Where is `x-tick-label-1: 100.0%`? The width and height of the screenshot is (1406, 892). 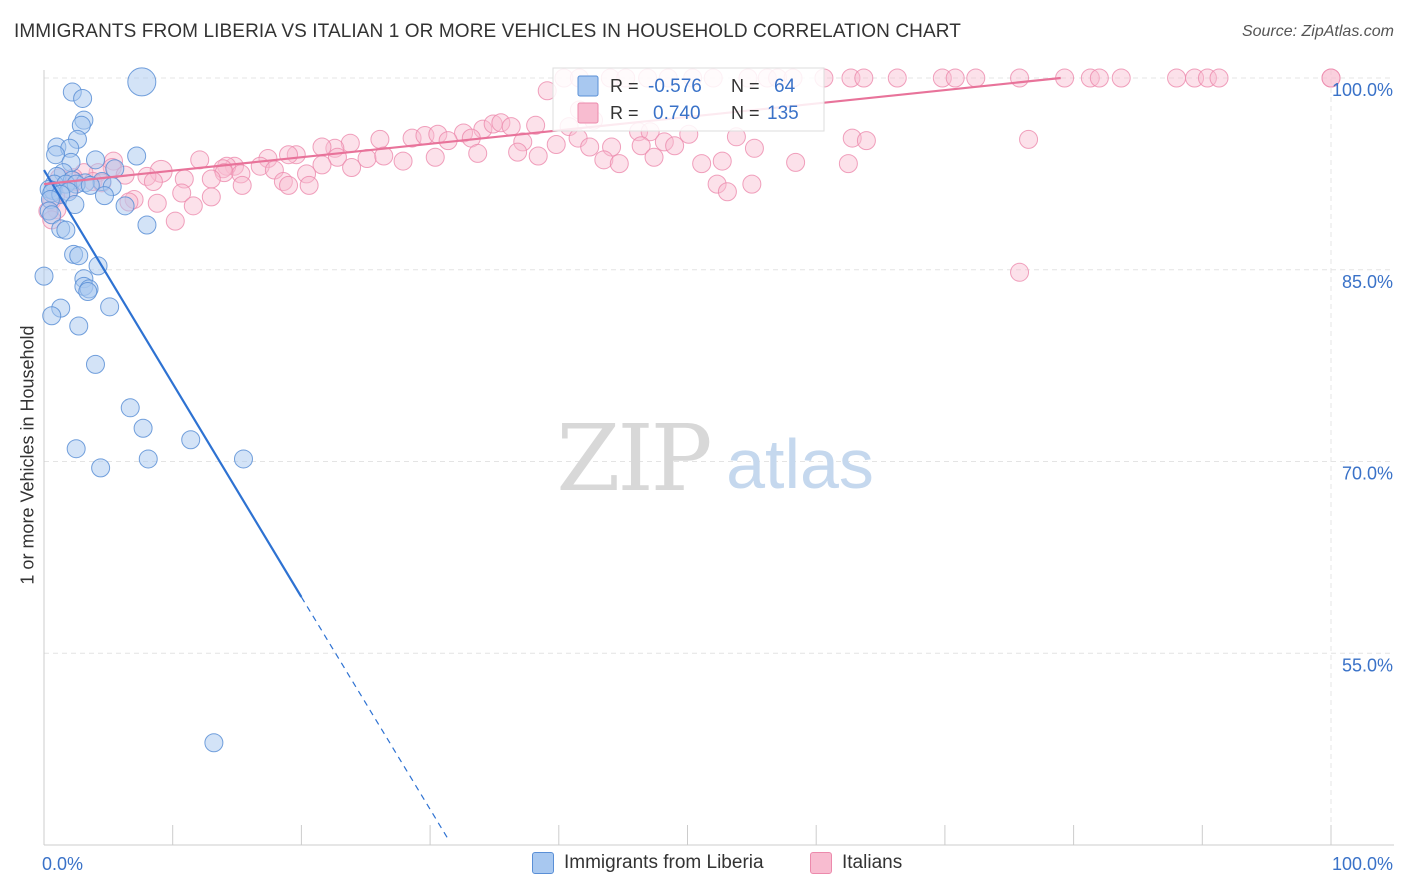
x-tick-label-1: 100.0% is located at coordinates (1362, 864).